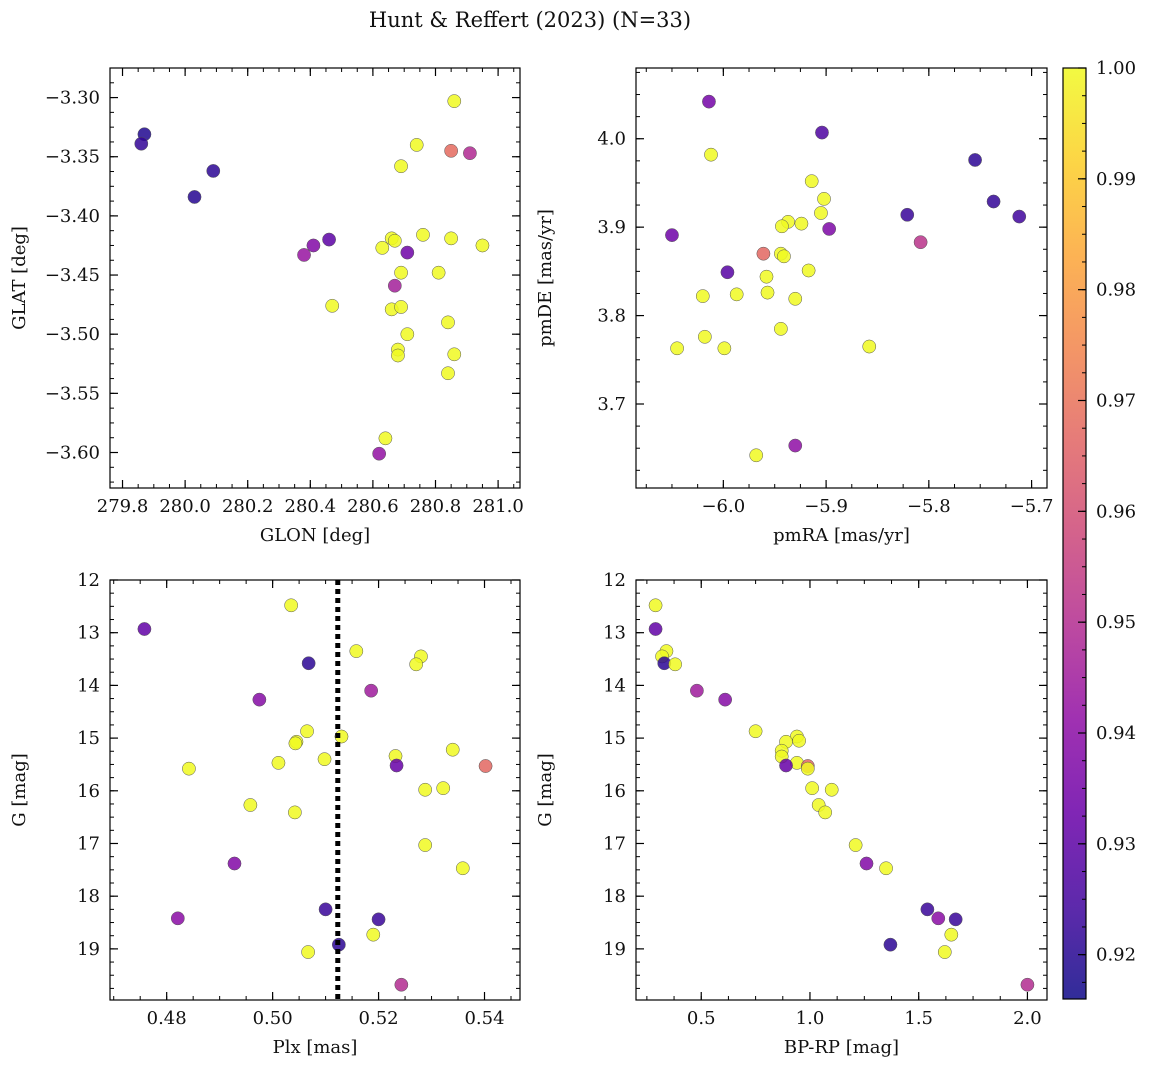 The width and height of the screenshot is (1149, 1067). Describe the element at coordinates (810, 1018) in the screenshot. I see `x-tick-label: 1.0` at that location.